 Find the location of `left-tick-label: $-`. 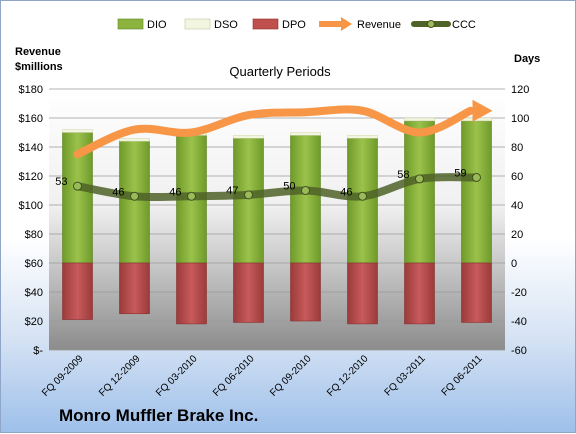

left-tick-label: $- is located at coordinates (38, 351).